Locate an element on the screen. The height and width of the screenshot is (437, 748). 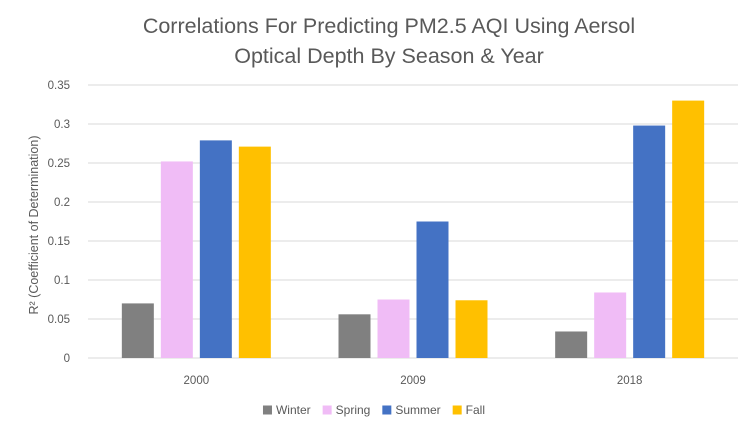
x-tick-labels: 2000 2009 2018 is located at coordinates (413, 381).